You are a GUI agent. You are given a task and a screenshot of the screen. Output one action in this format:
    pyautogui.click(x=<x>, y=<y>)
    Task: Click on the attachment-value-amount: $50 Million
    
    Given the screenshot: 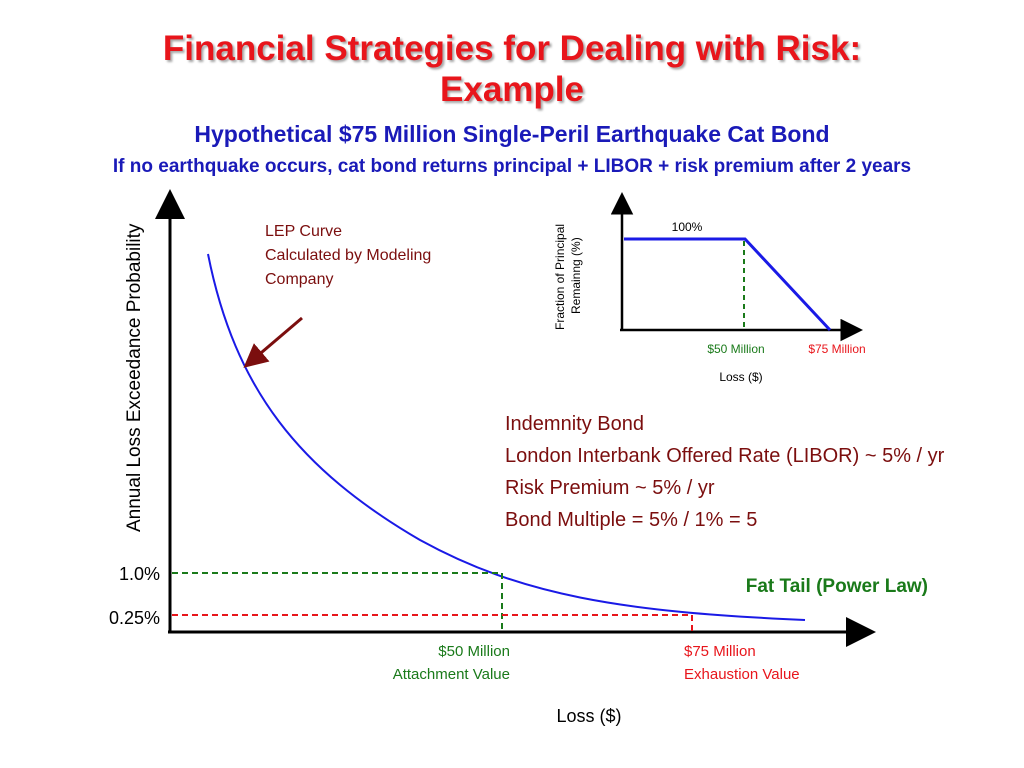 What is the action you would take?
    pyautogui.click(x=474, y=651)
    